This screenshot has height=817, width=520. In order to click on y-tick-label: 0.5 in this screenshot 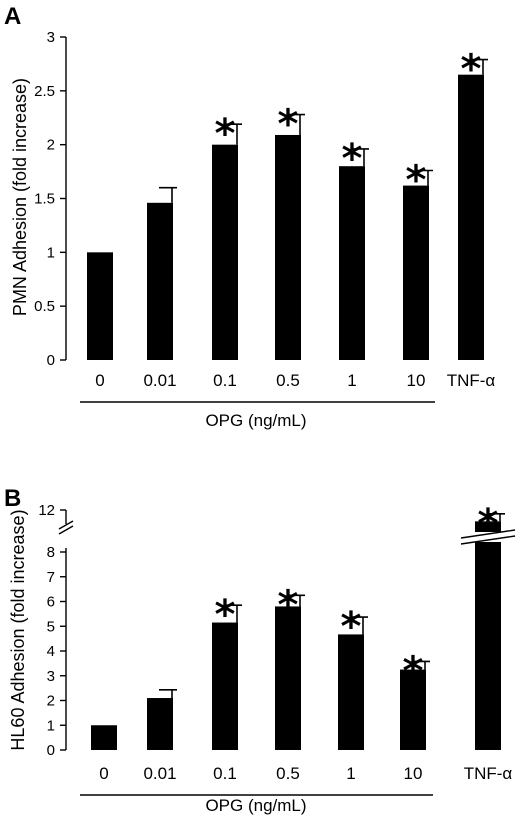, I will do `click(44, 306)`.